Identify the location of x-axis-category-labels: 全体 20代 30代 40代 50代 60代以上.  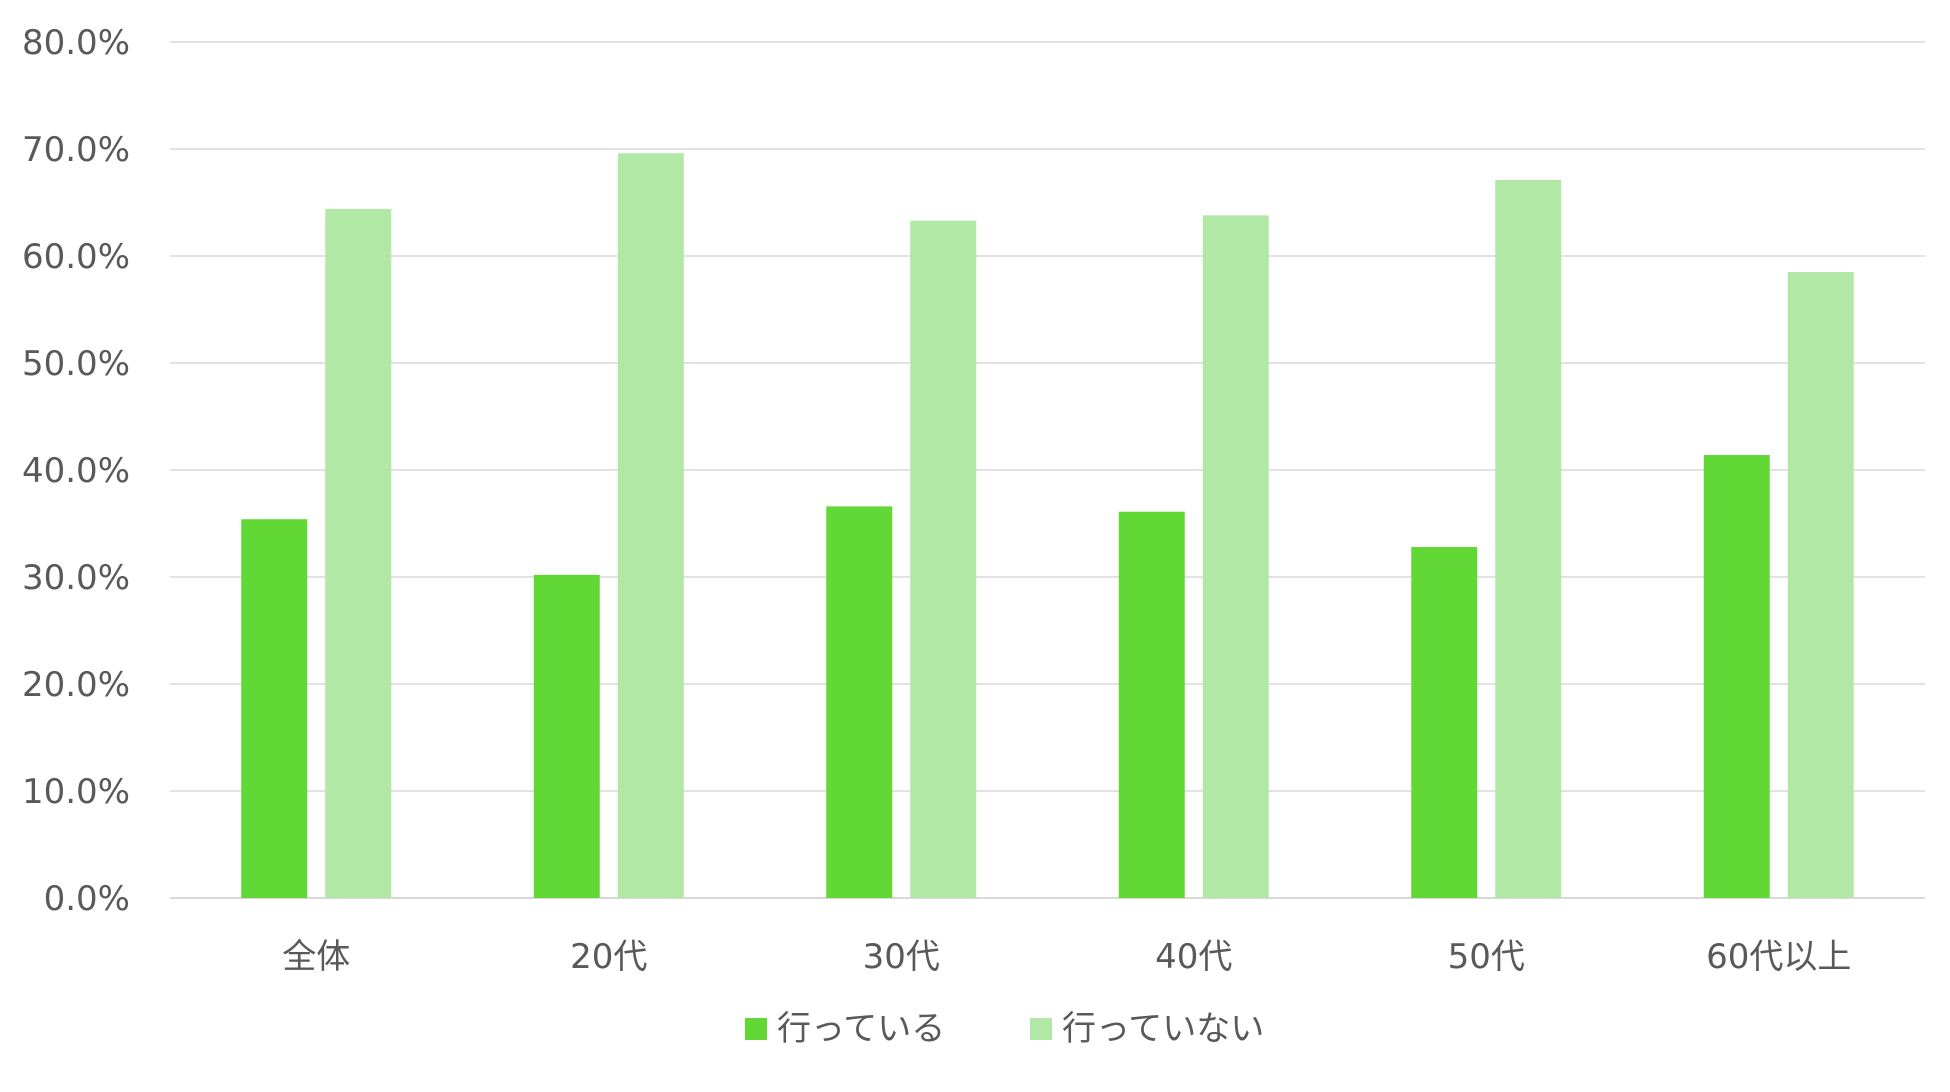
(1066, 957).